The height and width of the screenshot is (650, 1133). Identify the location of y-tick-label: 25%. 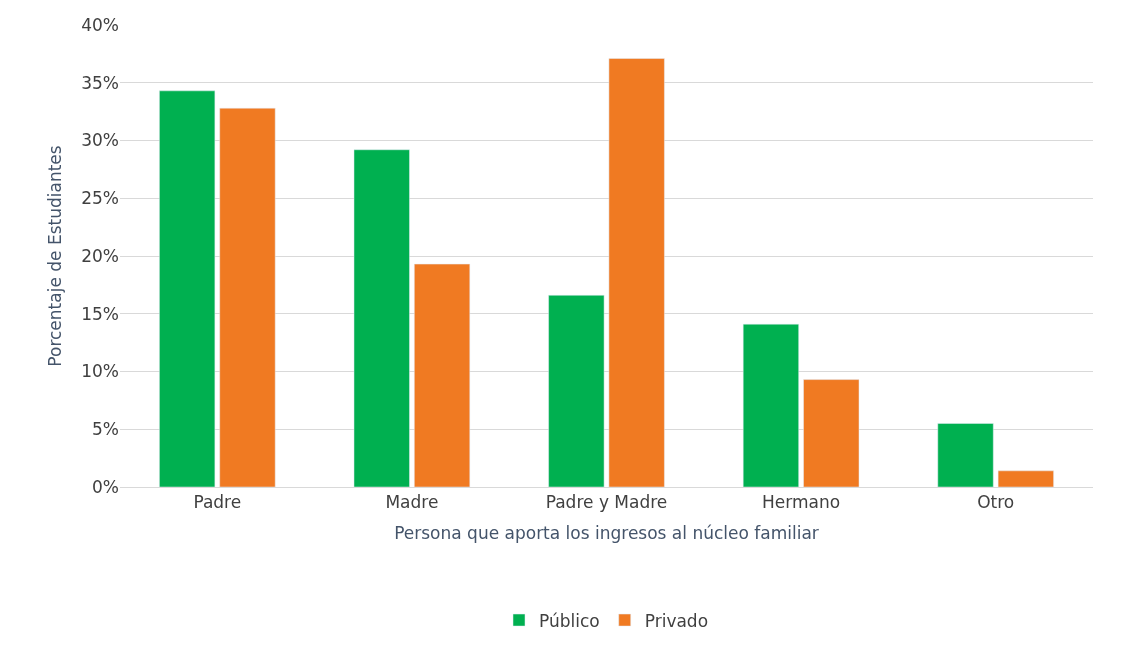
(100, 198).